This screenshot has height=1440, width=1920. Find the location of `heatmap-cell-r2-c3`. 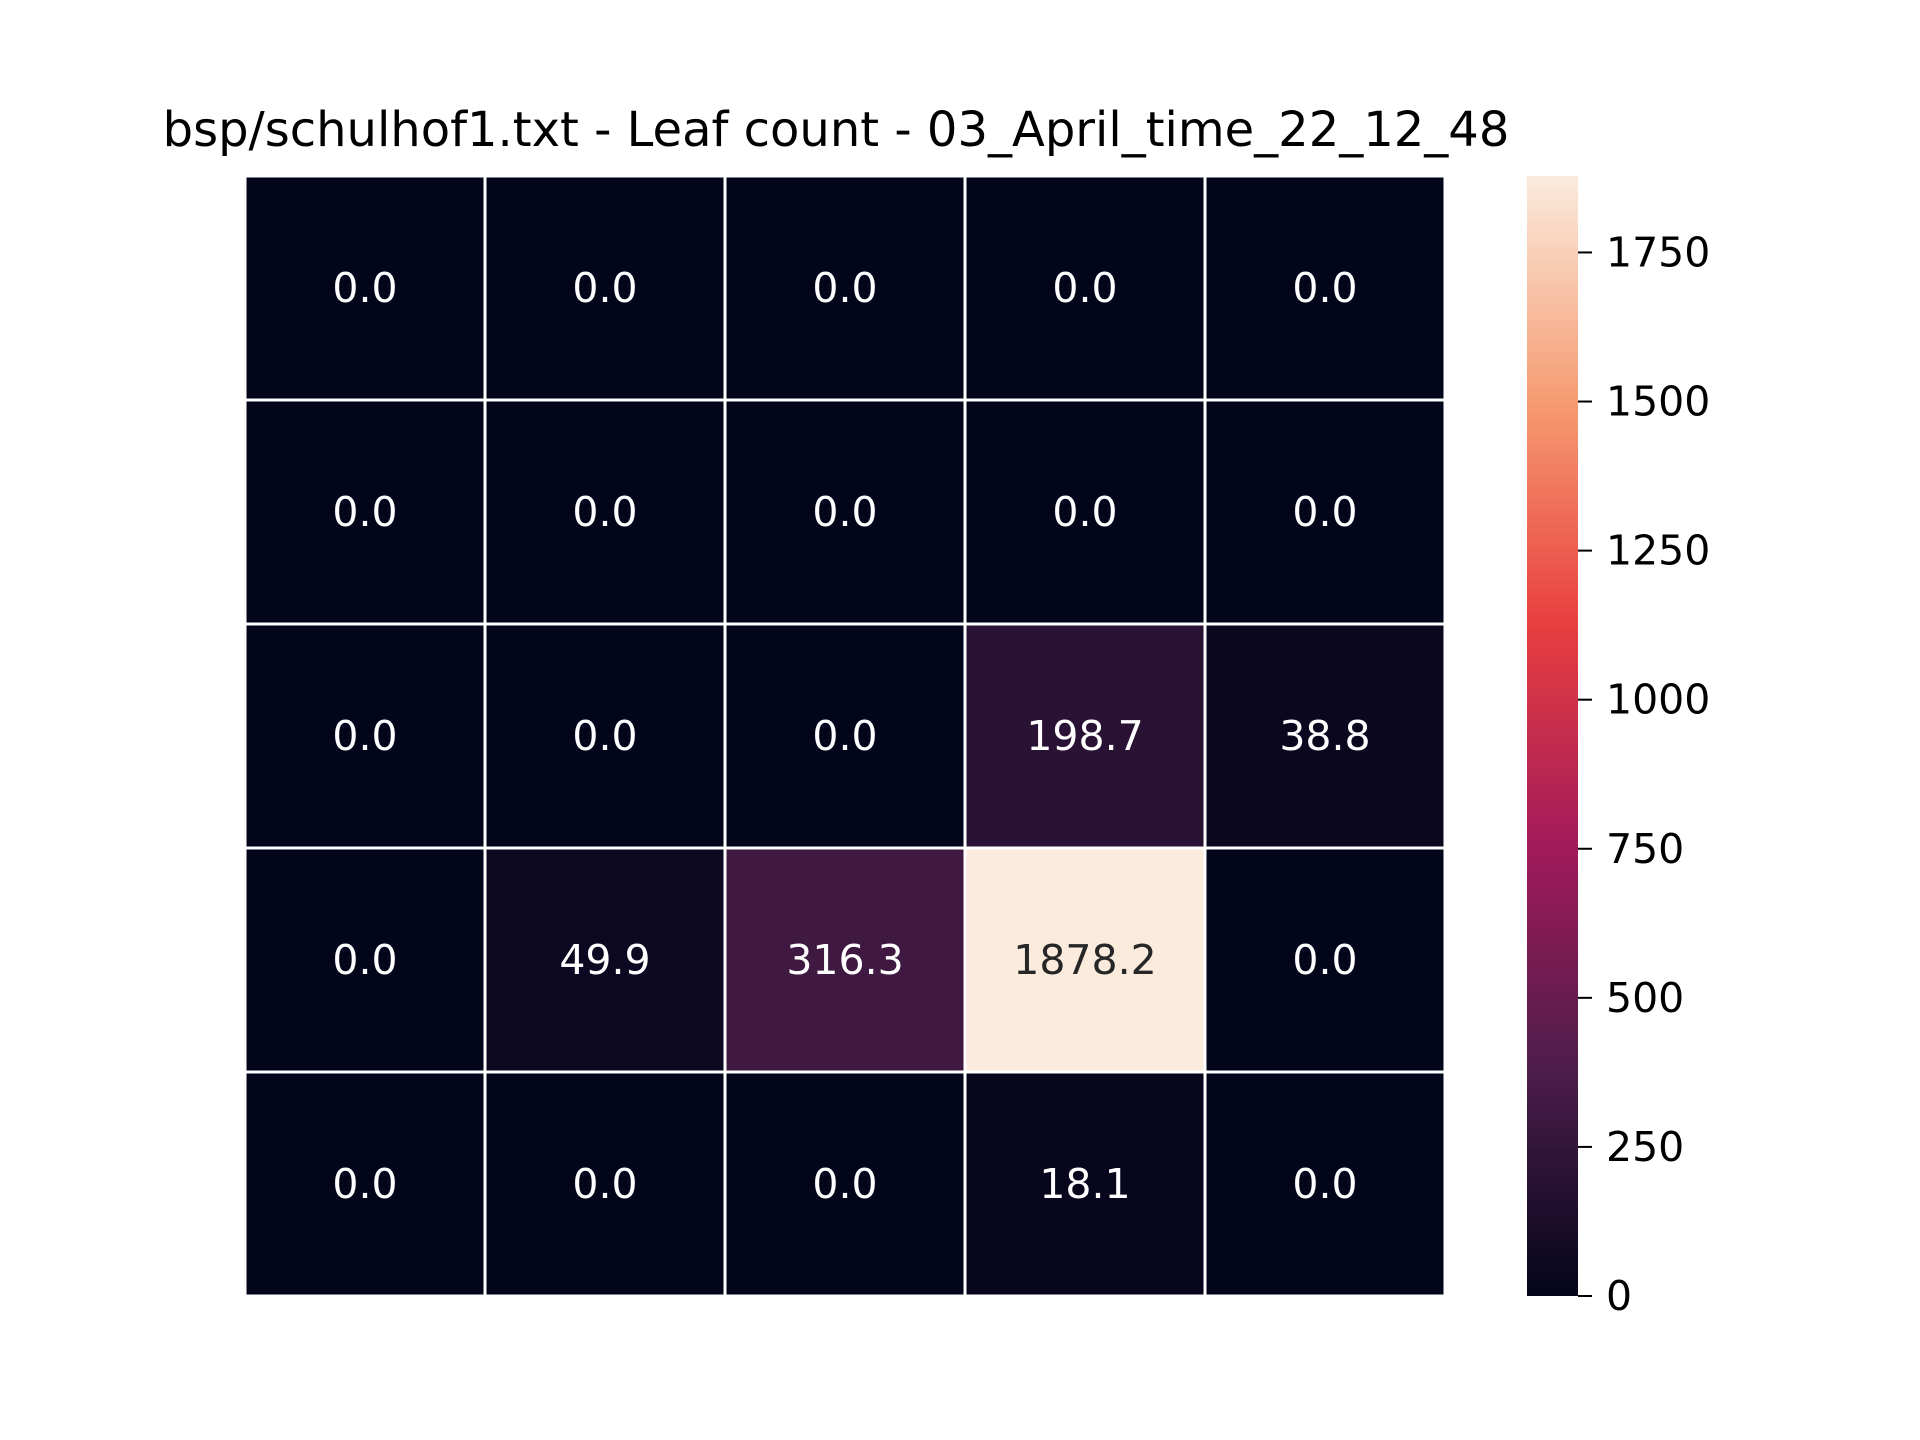

heatmap-cell-r2-c3 is located at coordinates (1085, 736).